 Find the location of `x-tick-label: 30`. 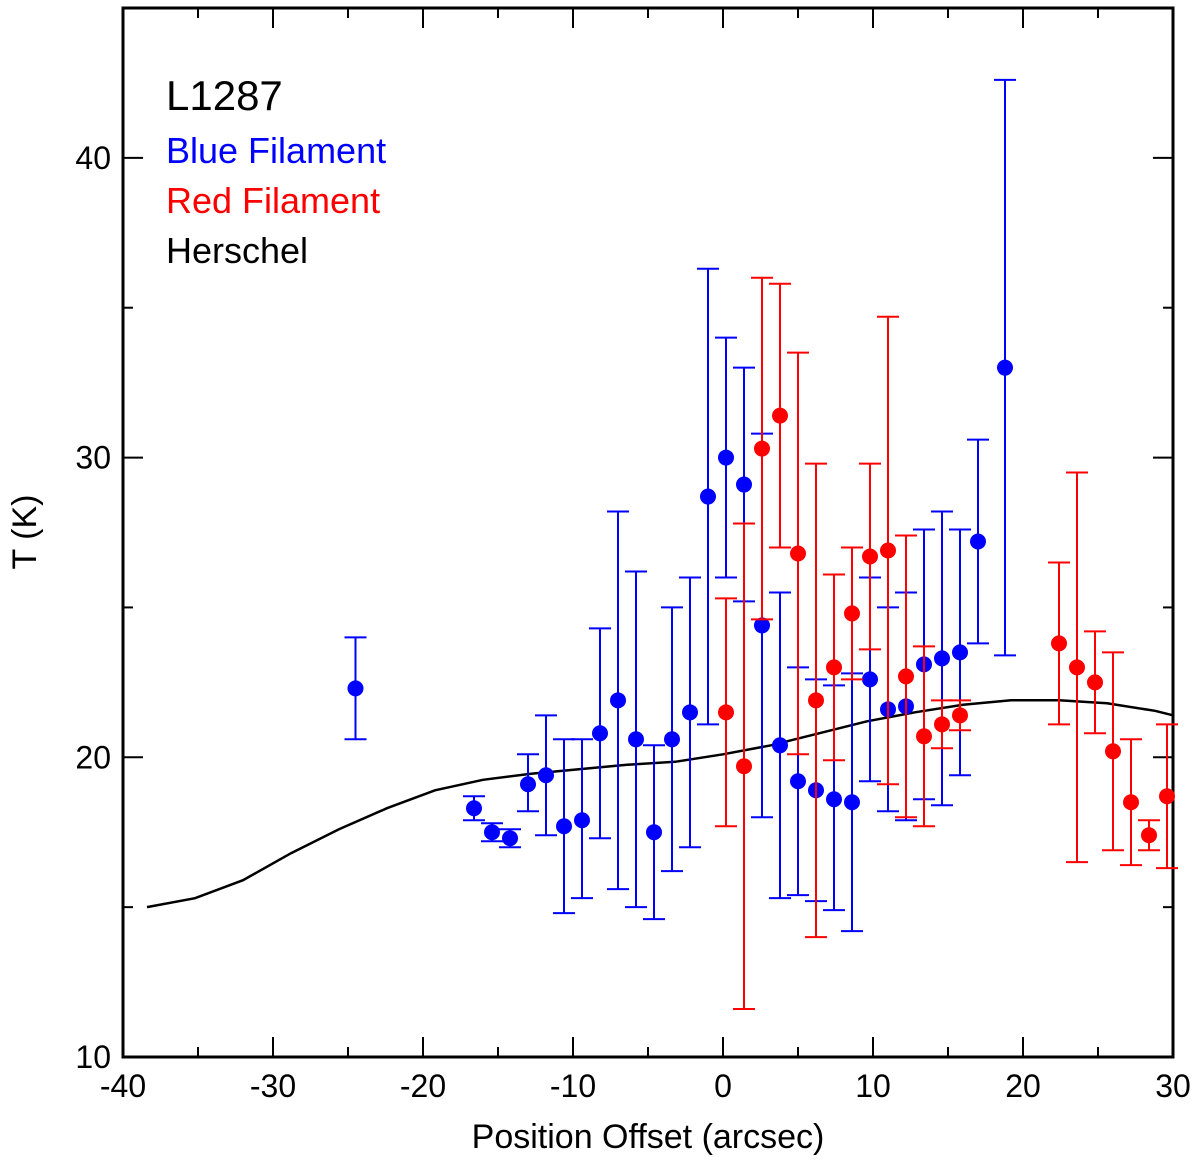

x-tick-label: 30 is located at coordinates (1173, 1086).